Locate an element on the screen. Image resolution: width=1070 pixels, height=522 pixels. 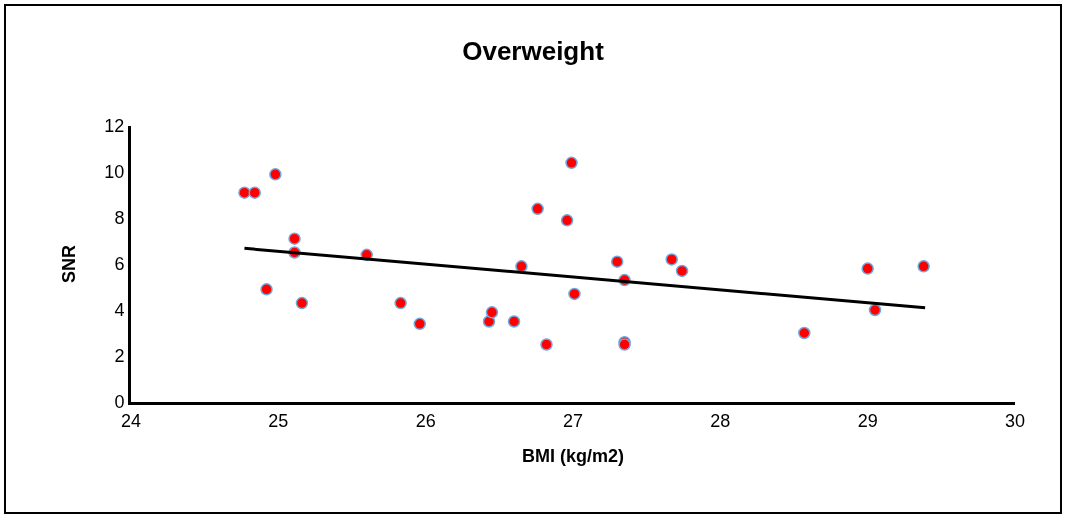
chart-title: Overweight is located at coordinates (533, 50).